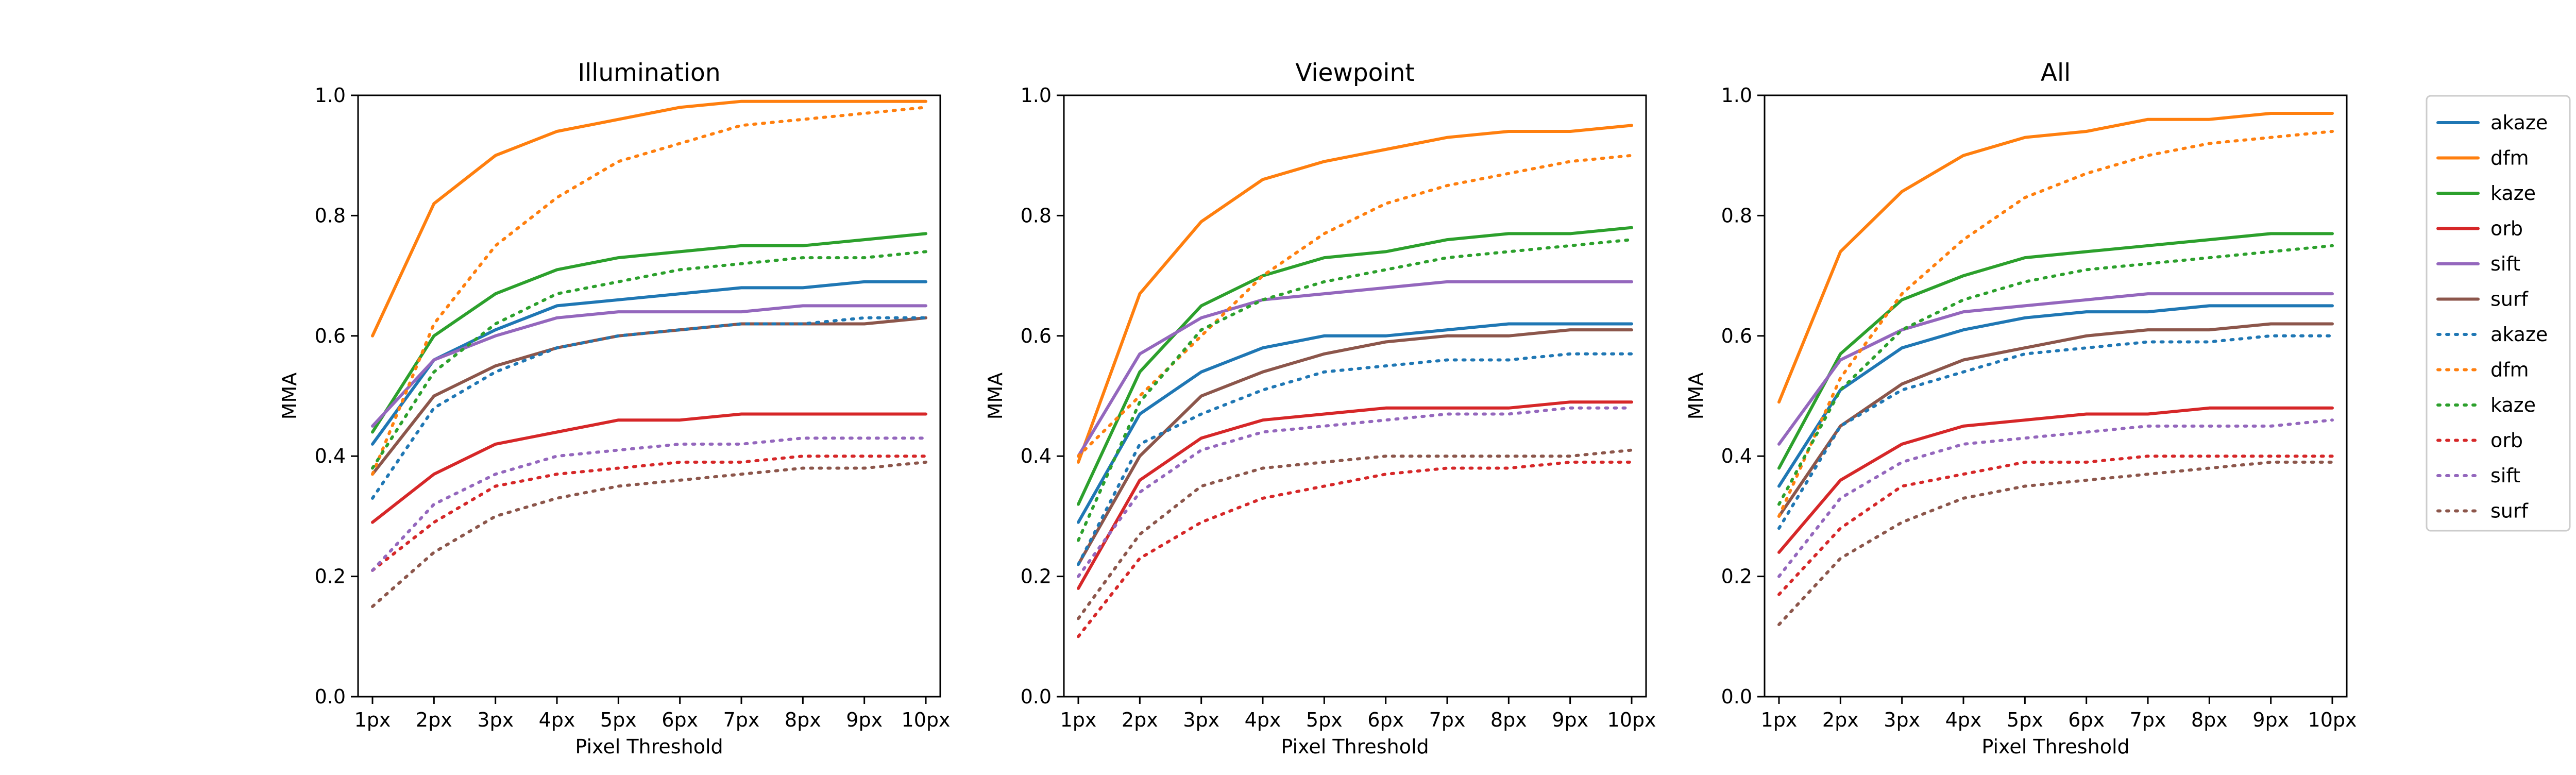 The image size is (2576, 775). What do you see at coordinates (2479, 440) in the screenshot?
I see `legend-item-orb-dotted: orb` at bounding box center [2479, 440].